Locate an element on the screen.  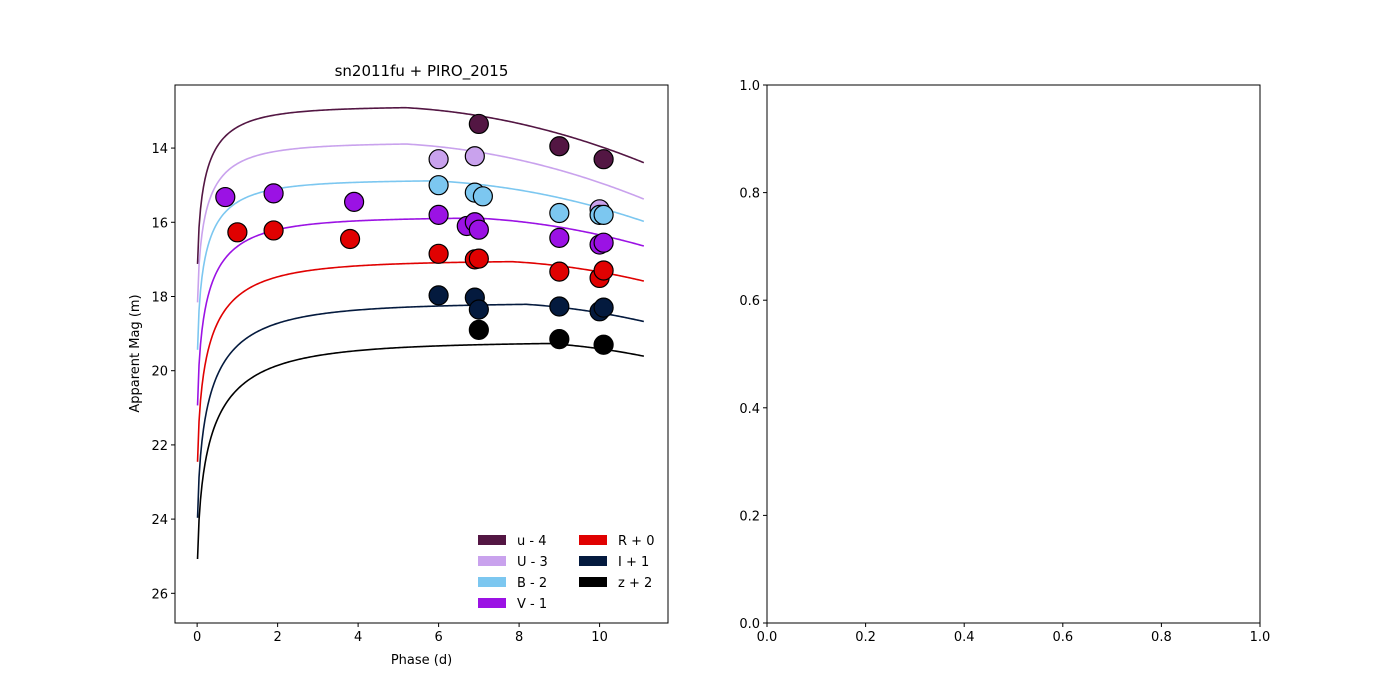
legend: u - 4 U - 3 B - 2 V - 1 R + 0 I + 1 z + 2 is located at coordinates (566, 573).